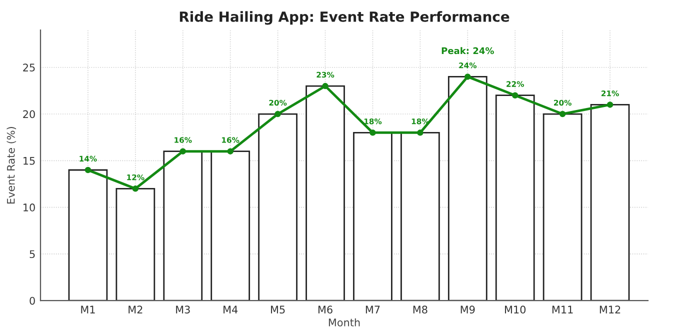 This screenshot has height=334, width=675. I want to click on y-tick-label: 10, so click(29, 208).